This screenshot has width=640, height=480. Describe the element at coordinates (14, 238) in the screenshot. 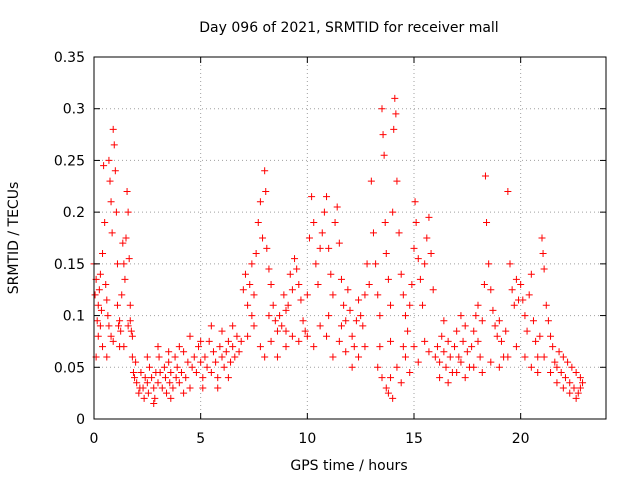

I see `y-axis-label: SRMTID / TECUs` at that location.